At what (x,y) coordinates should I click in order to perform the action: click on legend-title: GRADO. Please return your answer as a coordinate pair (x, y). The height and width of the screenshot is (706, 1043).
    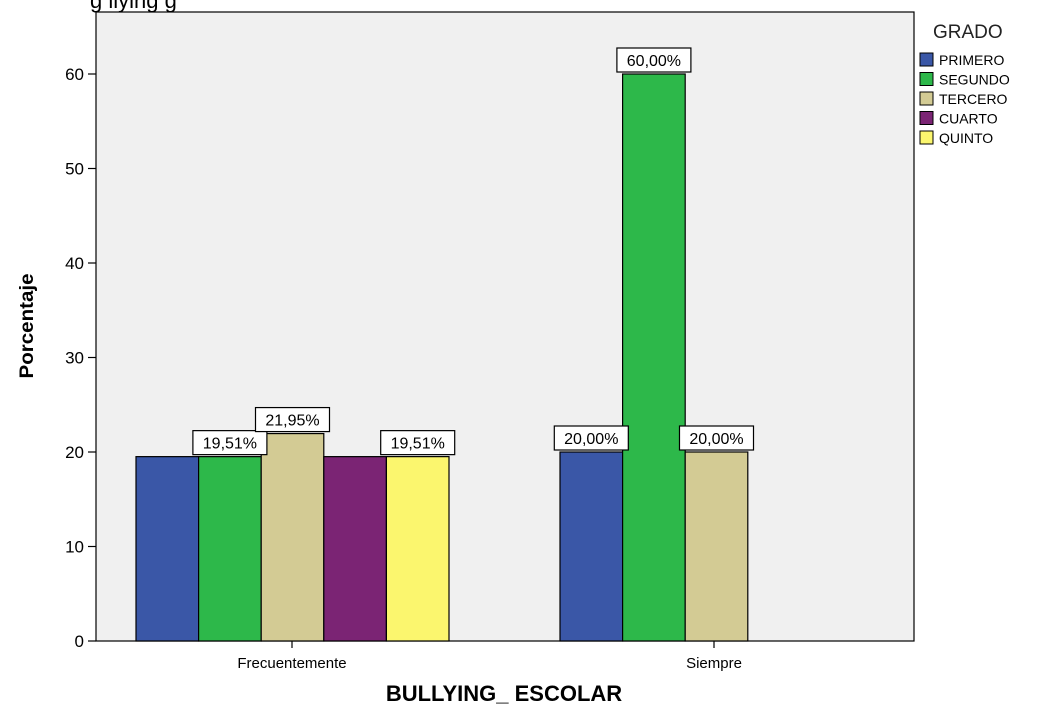
    Looking at the image, I should click on (968, 32).